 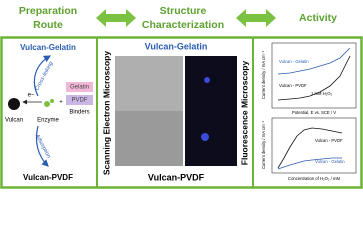 What do you see at coordinates (79, 113) in the screenshot?
I see `label: Binders` at bounding box center [79, 113].